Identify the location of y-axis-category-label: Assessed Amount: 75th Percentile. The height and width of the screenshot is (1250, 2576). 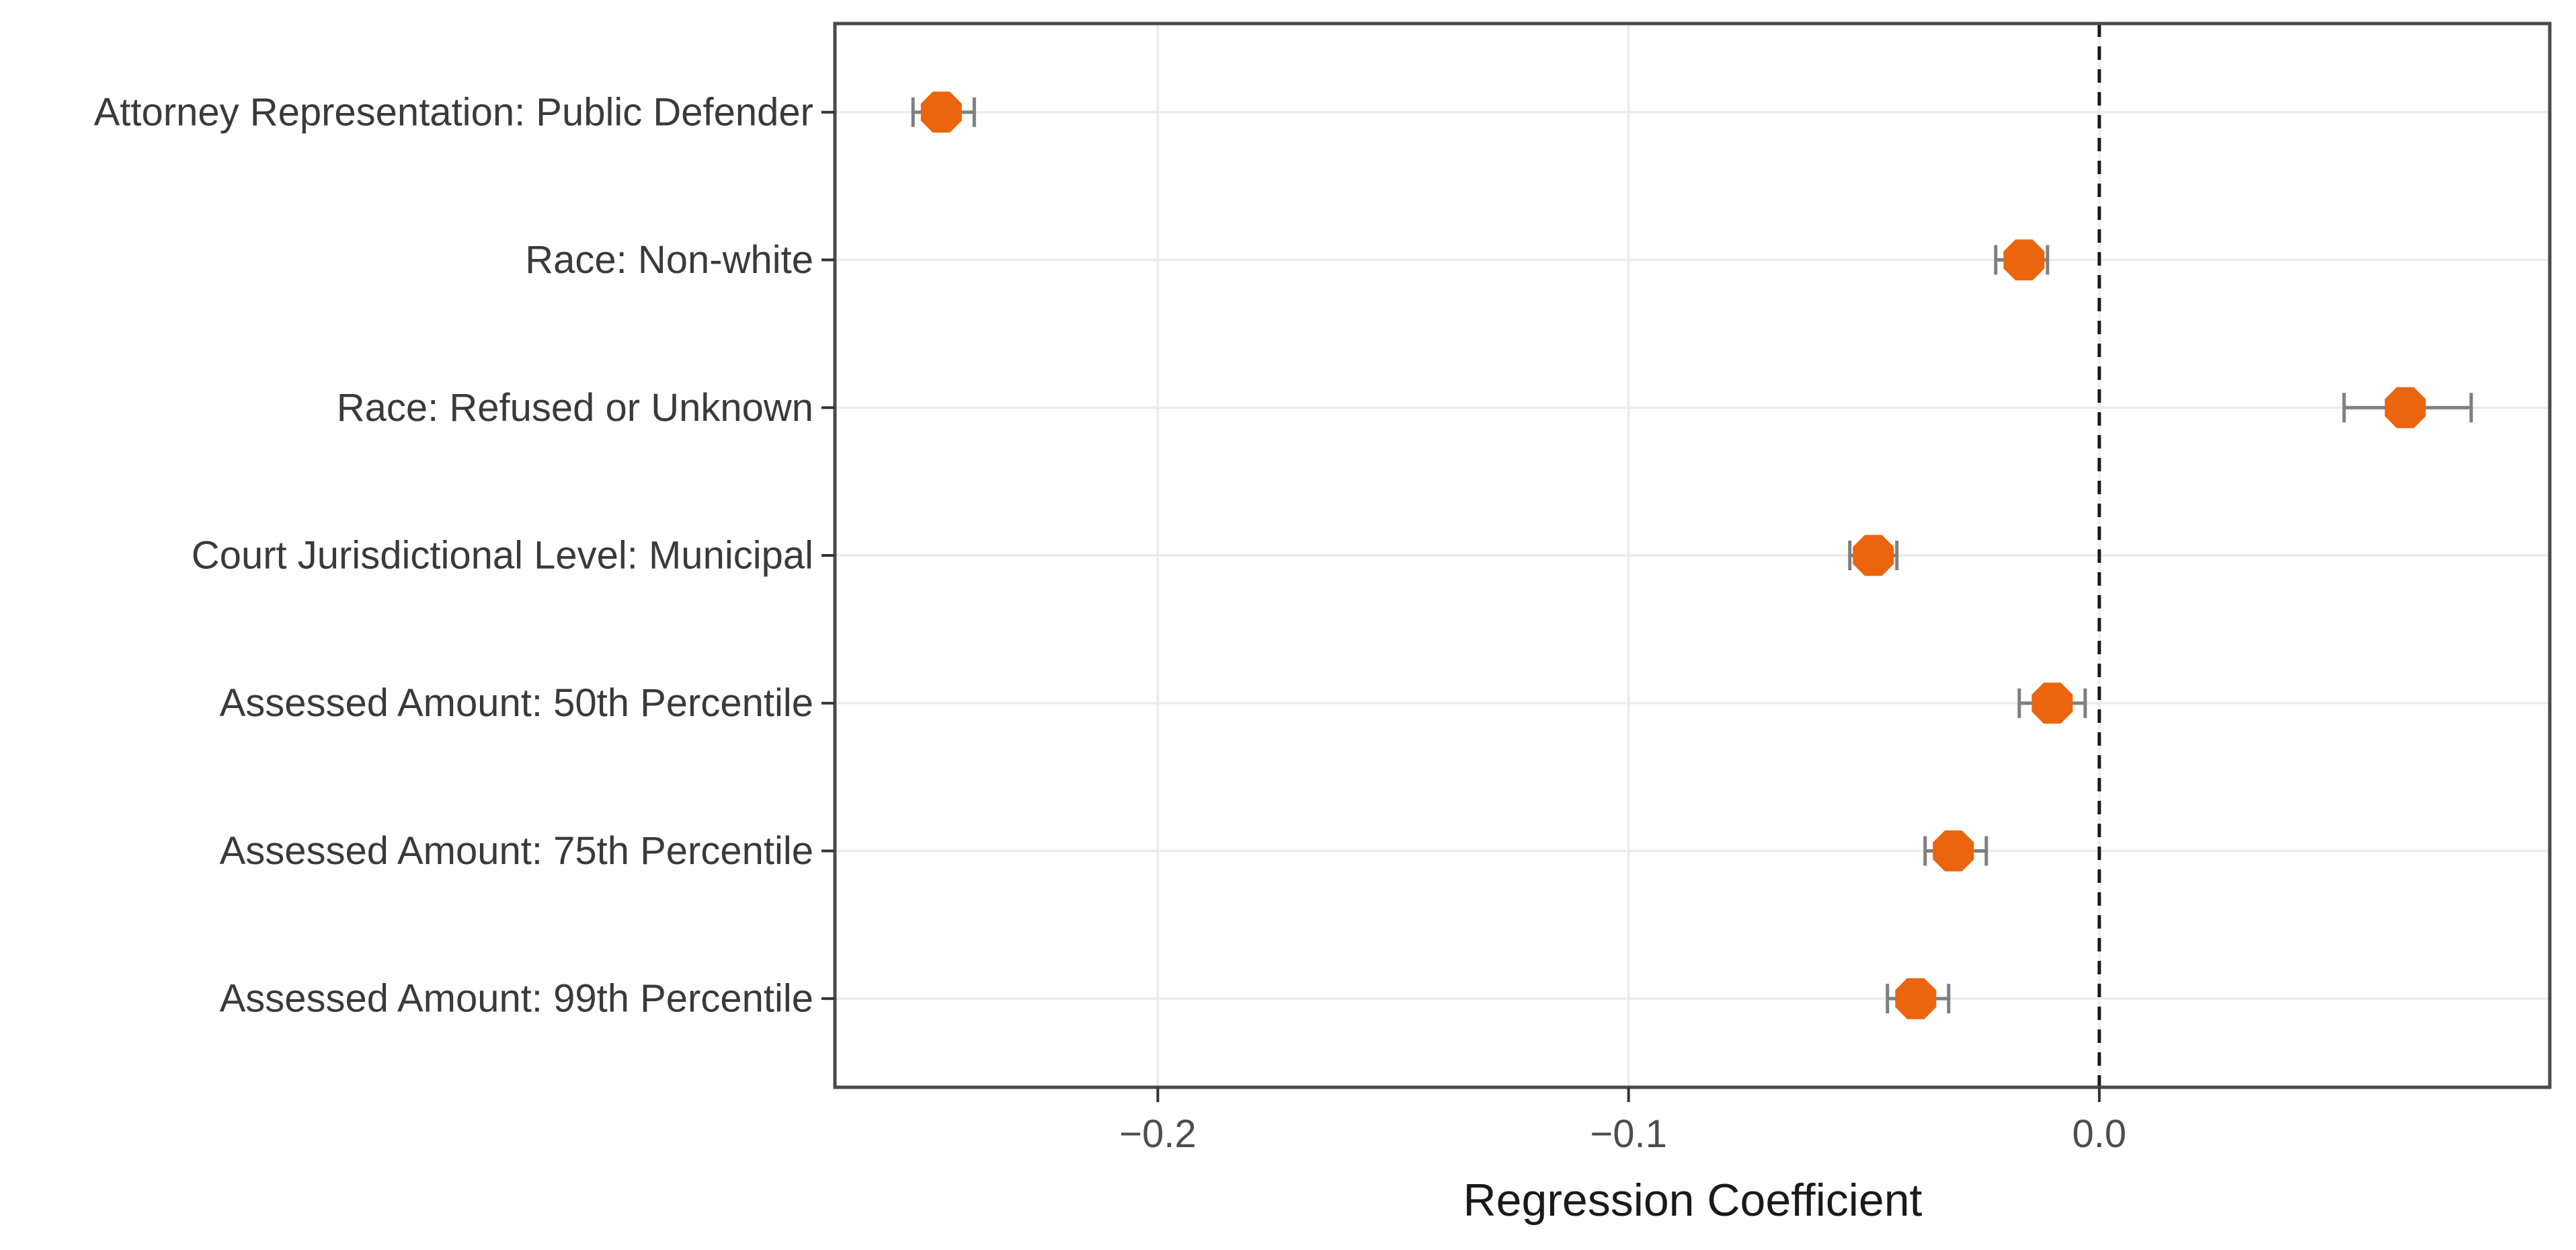
(516, 851).